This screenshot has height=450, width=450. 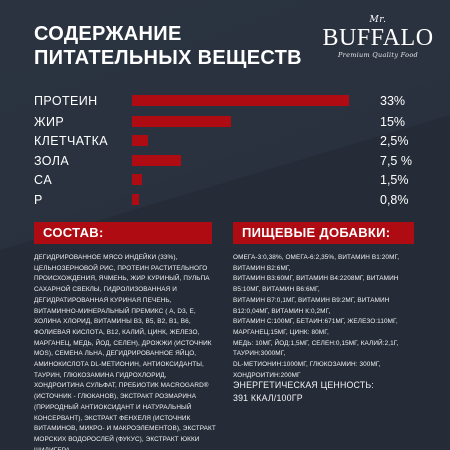 What do you see at coordinates (66, 101) in the screenshot?
I see `nutrient-name: ПРОТЕИН` at bounding box center [66, 101].